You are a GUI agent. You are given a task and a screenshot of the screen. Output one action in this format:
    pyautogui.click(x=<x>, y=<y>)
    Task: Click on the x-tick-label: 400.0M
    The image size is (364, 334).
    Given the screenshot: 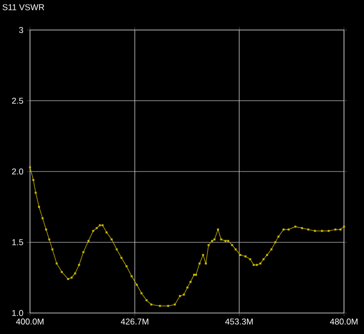 What is the action you would take?
    pyautogui.click(x=30, y=321)
    